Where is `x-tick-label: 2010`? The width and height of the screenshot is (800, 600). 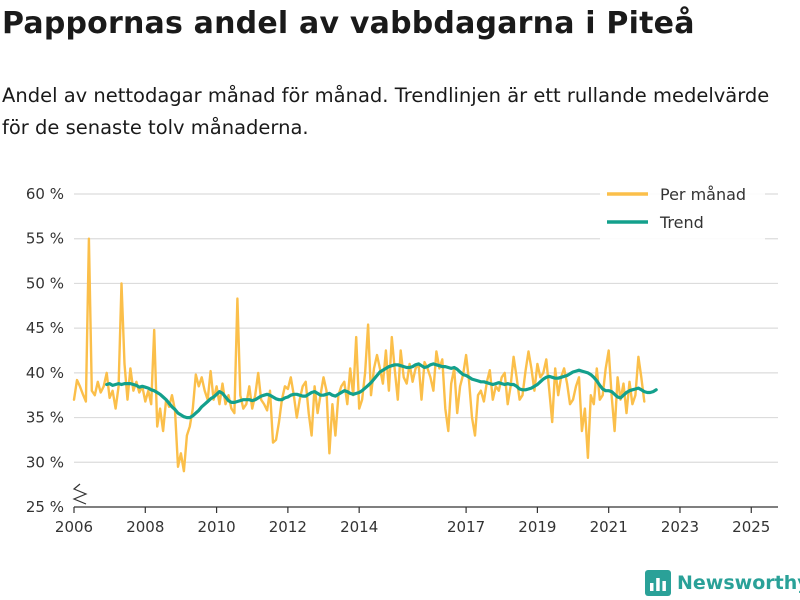 x-tick-label: 2010 is located at coordinates (216, 527).